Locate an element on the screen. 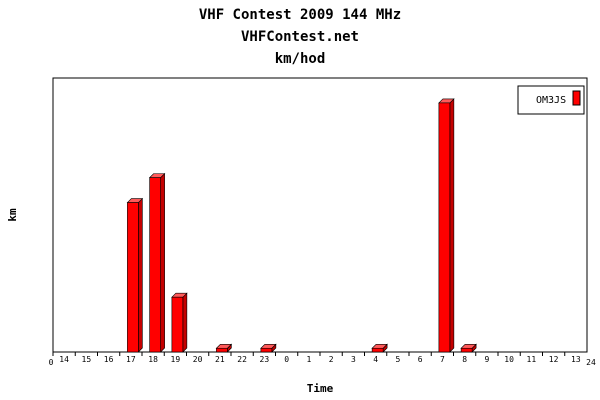 This screenshot has width=600, height=400. x-tick-label: 23 is located at coordinates (265, 359).